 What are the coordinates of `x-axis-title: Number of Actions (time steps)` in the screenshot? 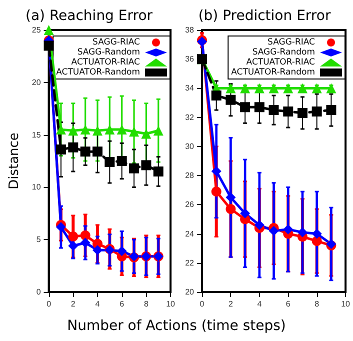 It's located at (176, 326).